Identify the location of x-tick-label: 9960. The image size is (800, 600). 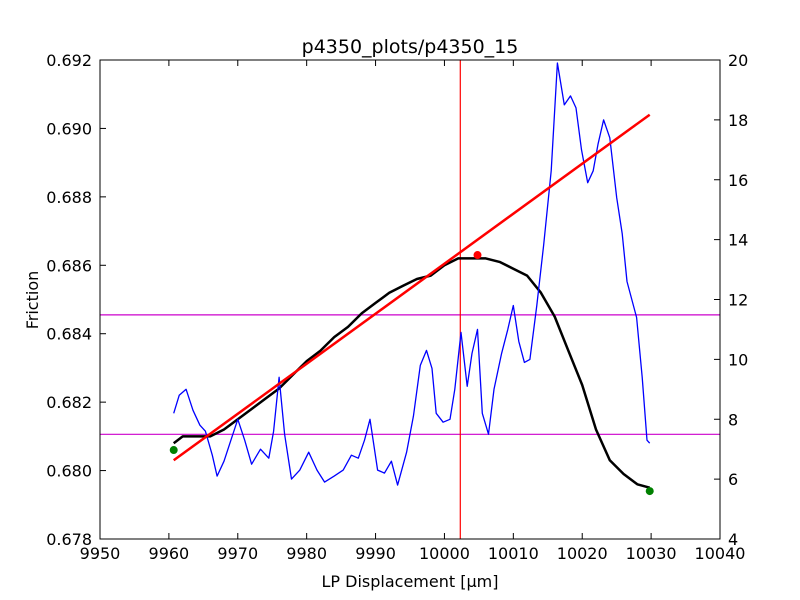
(169, 553).